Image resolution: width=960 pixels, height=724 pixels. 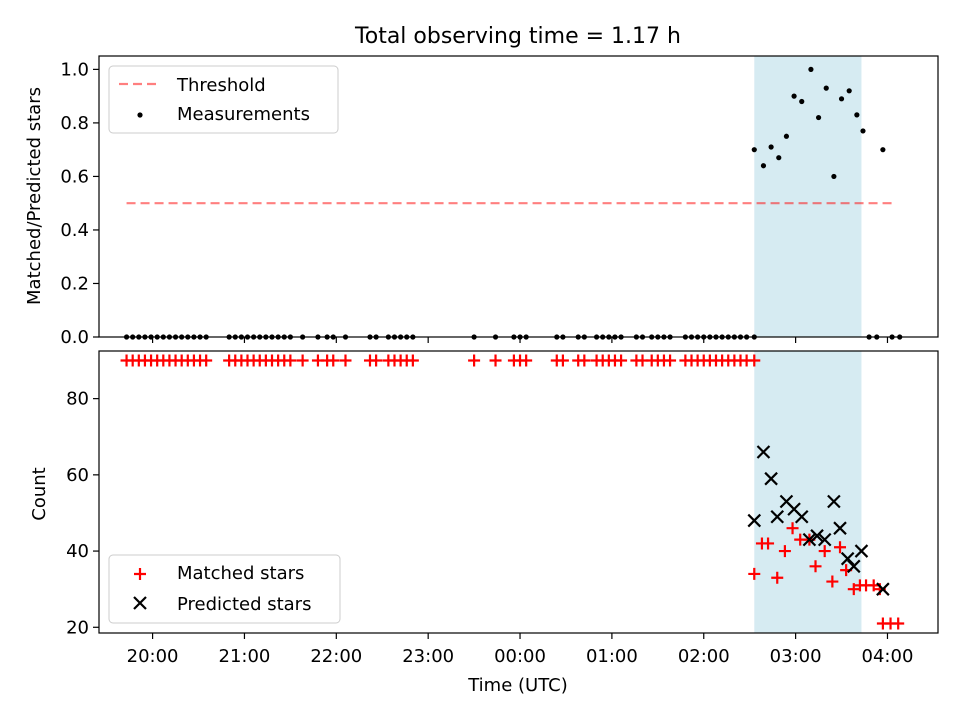 What do you see at coordinates (240, 573) in the screenshot?
I see `matched-legend-label: Matched stars` at bounding box center [240, 573].